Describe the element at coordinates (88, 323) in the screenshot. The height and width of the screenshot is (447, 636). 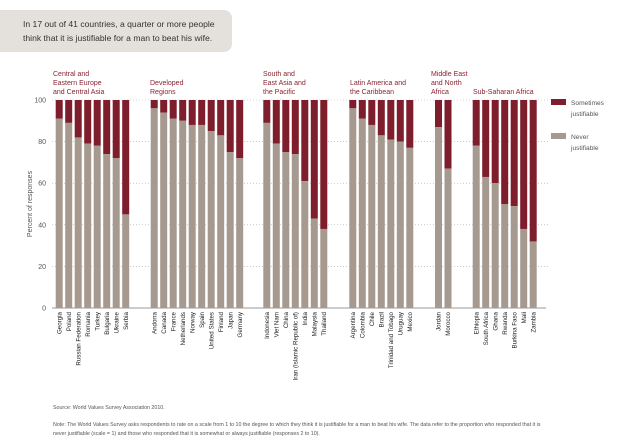
I see `x-tick-label: Romania` at that location.